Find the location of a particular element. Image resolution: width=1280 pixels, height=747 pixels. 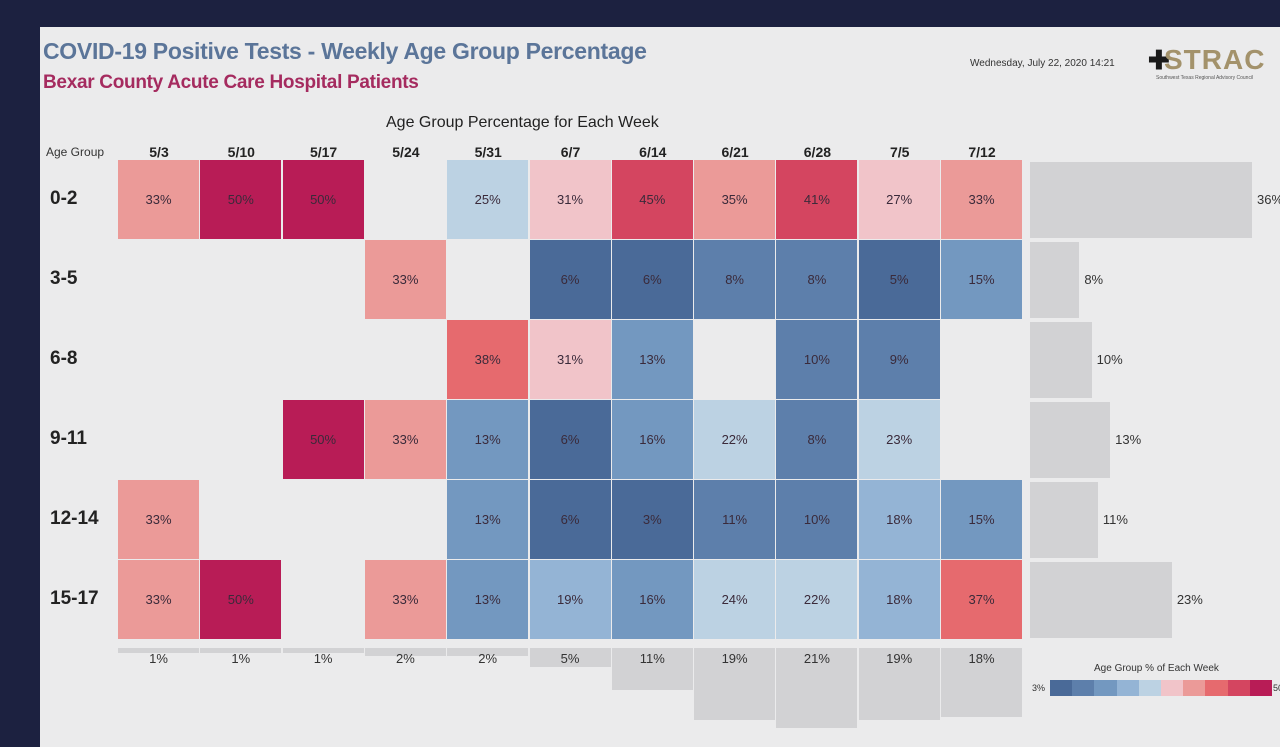

heatmap-cell: 5% is located at coordinates (899, 279).